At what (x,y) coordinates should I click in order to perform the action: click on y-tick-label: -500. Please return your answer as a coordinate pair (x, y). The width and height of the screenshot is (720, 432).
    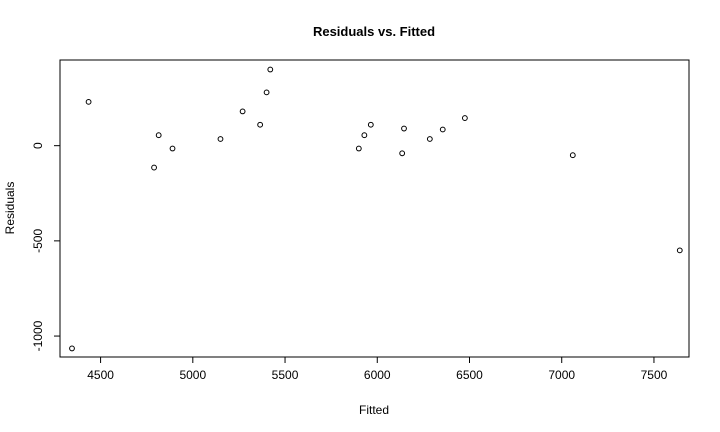
    Looking at the image, I should click on (38, 241).